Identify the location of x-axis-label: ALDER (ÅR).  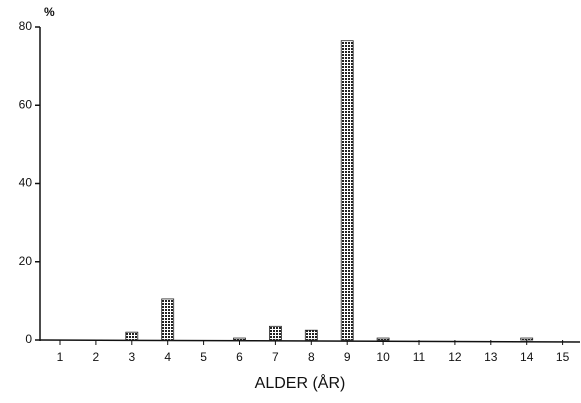
(300, 382).